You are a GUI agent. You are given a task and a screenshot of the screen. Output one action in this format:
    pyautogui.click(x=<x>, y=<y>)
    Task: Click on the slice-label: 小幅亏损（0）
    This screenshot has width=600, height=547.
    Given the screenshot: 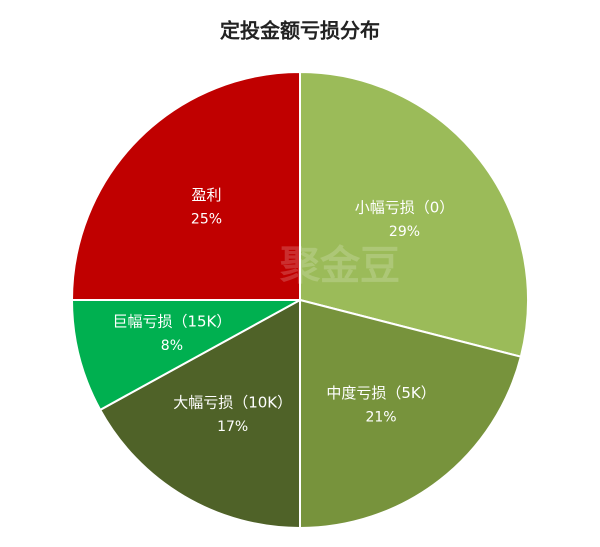 What is the action you would take?
    pyautogui.click(x=405, y=207)
    